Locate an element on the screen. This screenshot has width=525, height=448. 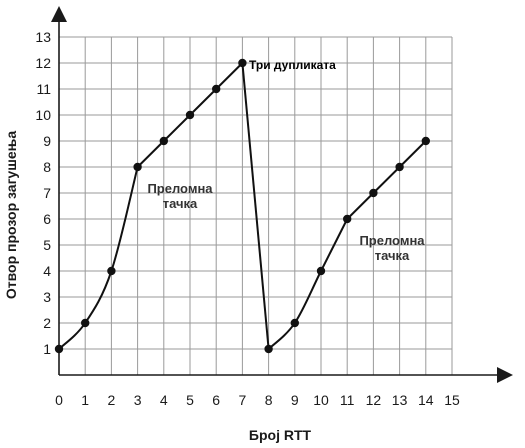
y-axis-title: Отвор прозор загушења is located at coordinates (11, 215).